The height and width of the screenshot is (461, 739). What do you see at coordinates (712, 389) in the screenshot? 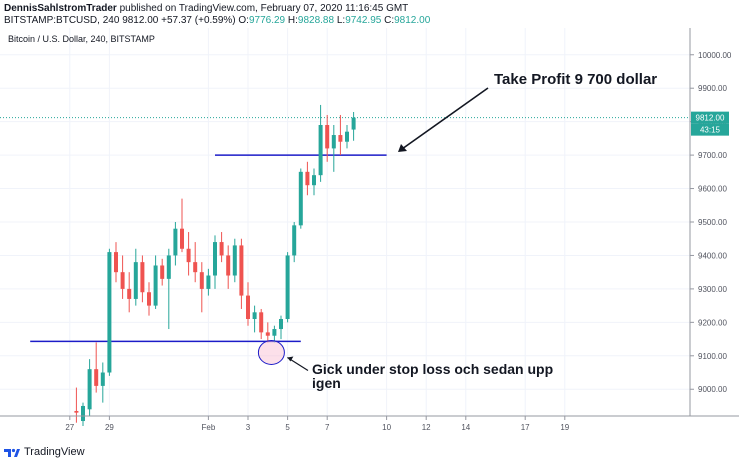
I see `y-tick-label: 9000.00` at bounding box center [712, 389].